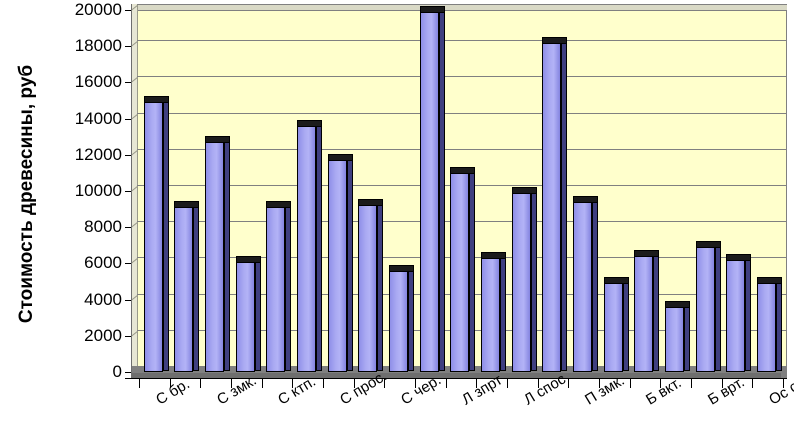  I want to click on x-axis-line, so click(456, 378).